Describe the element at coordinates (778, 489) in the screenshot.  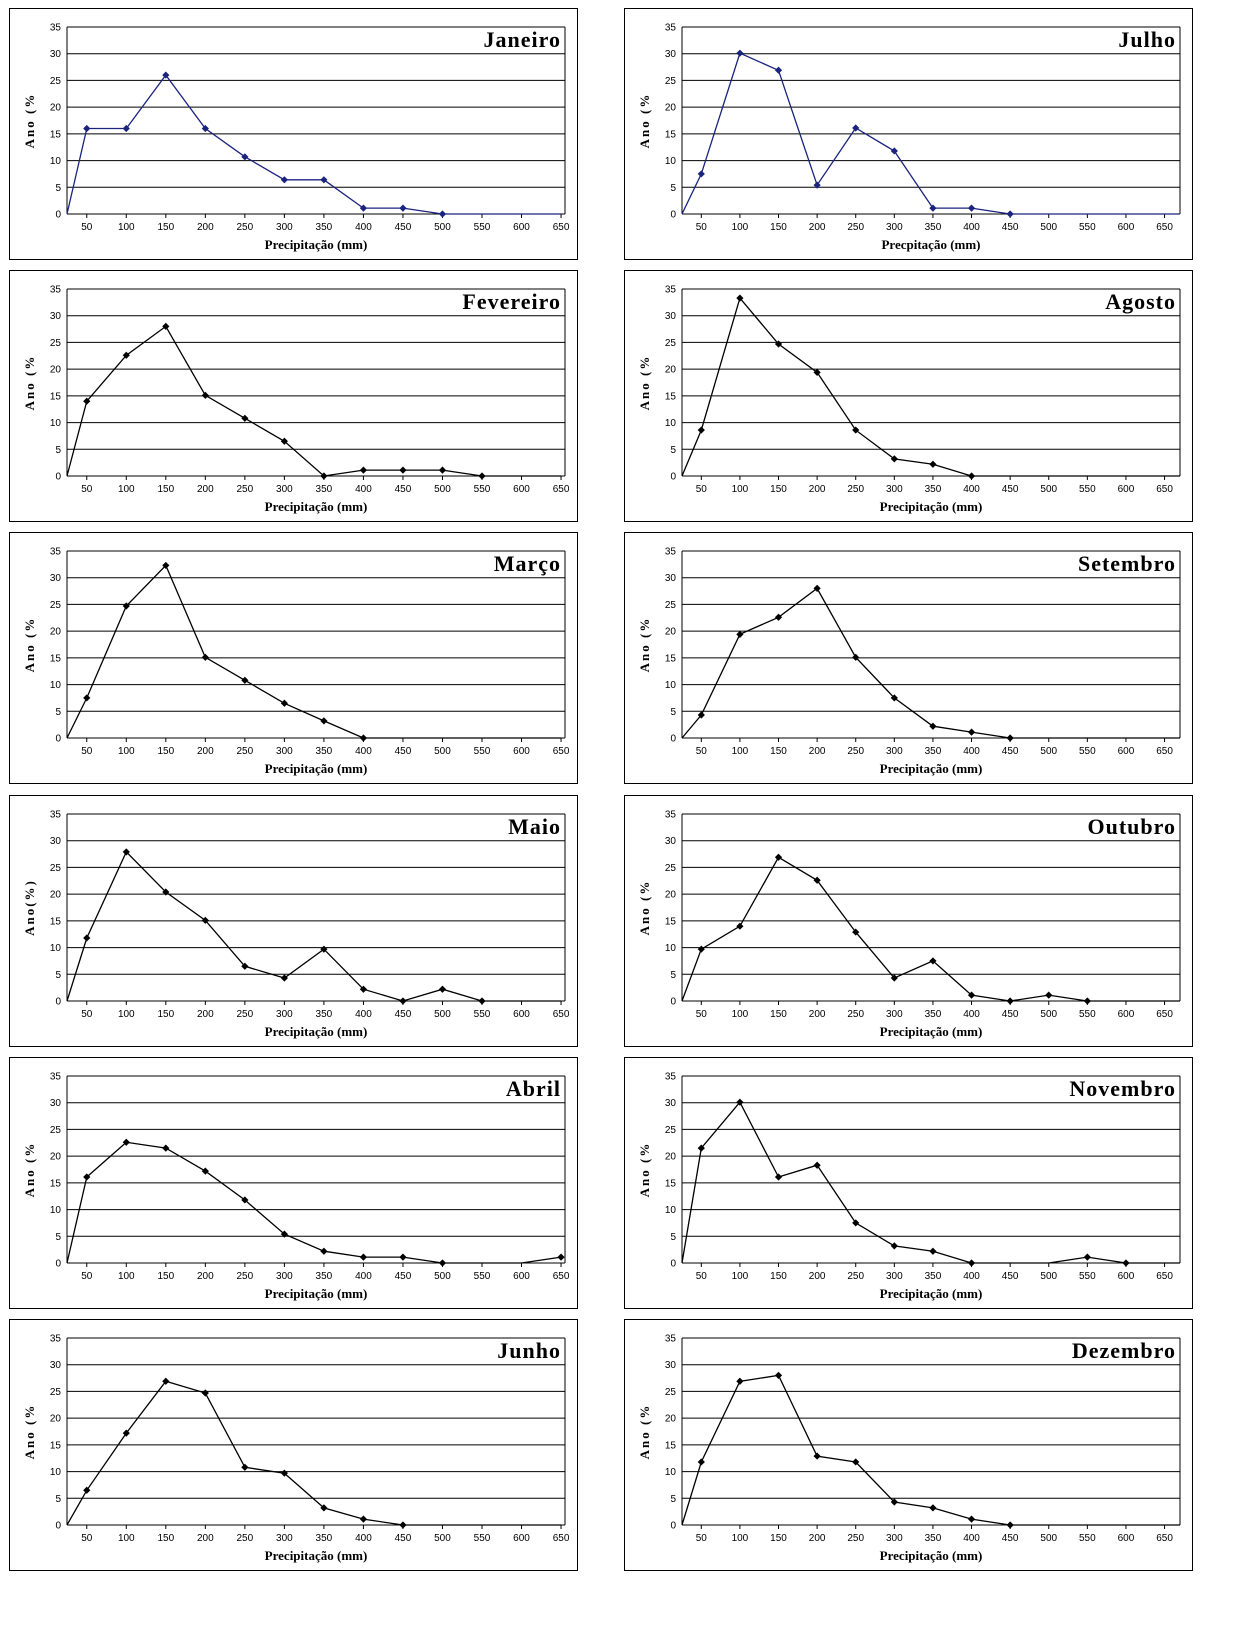
I see `x-tick-label: 150` at that location.